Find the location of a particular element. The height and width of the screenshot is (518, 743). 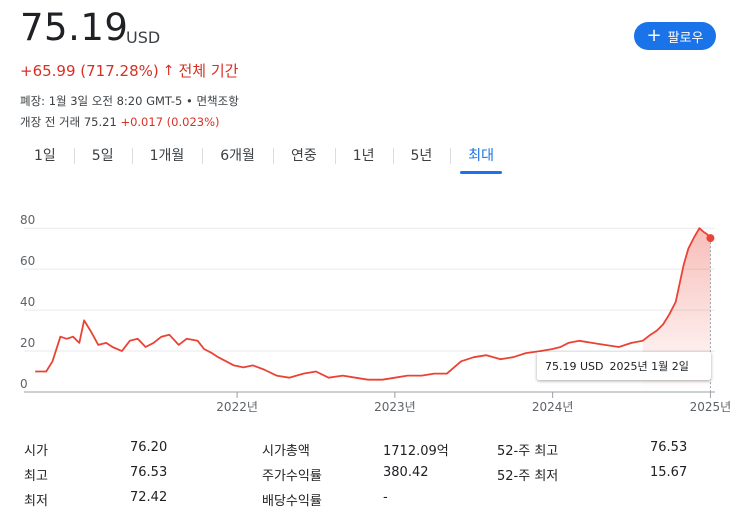

chart-tooltip: 75.19 USD 2025년 1월 2일 is located at coordinates (624, 366).